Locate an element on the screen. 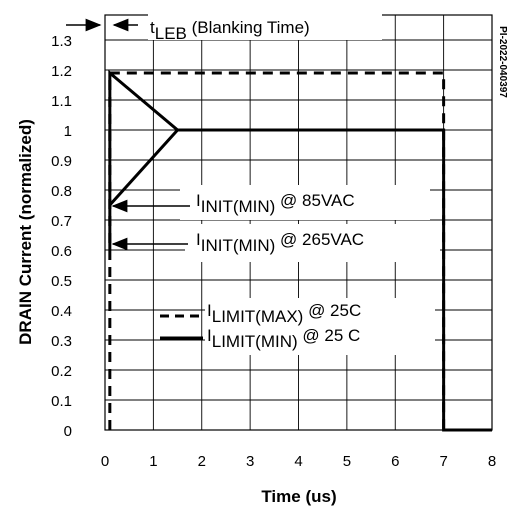 The width and height of the screenshot is (507, 510). figure-code: PI-2022-040397 is located at coordinates (502, 62).